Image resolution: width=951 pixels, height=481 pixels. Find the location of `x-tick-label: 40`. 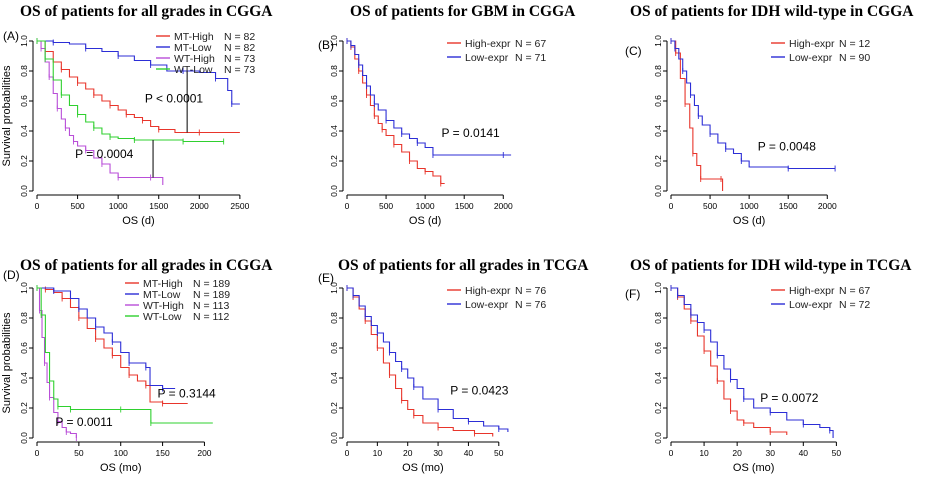

x-tick-label: 40 is located at coordinates (804, 453).